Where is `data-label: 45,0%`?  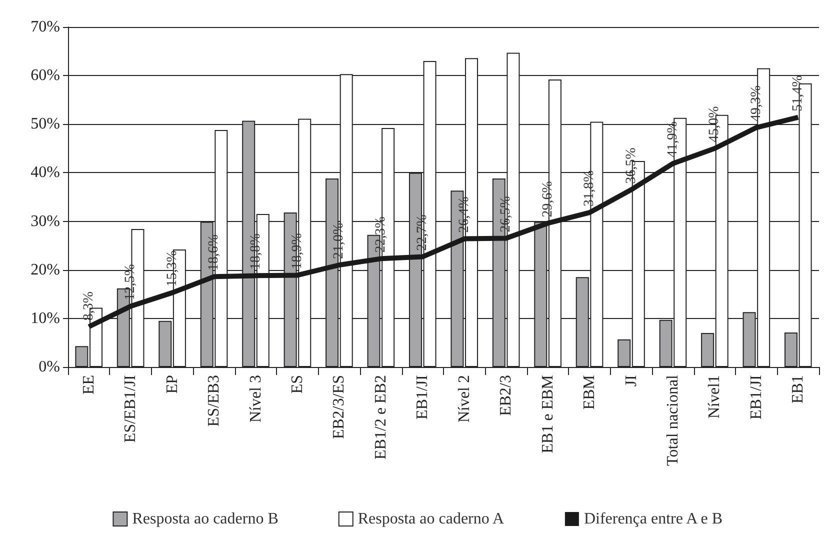
data-label: 45,0% is located at coordinates (714, 124).